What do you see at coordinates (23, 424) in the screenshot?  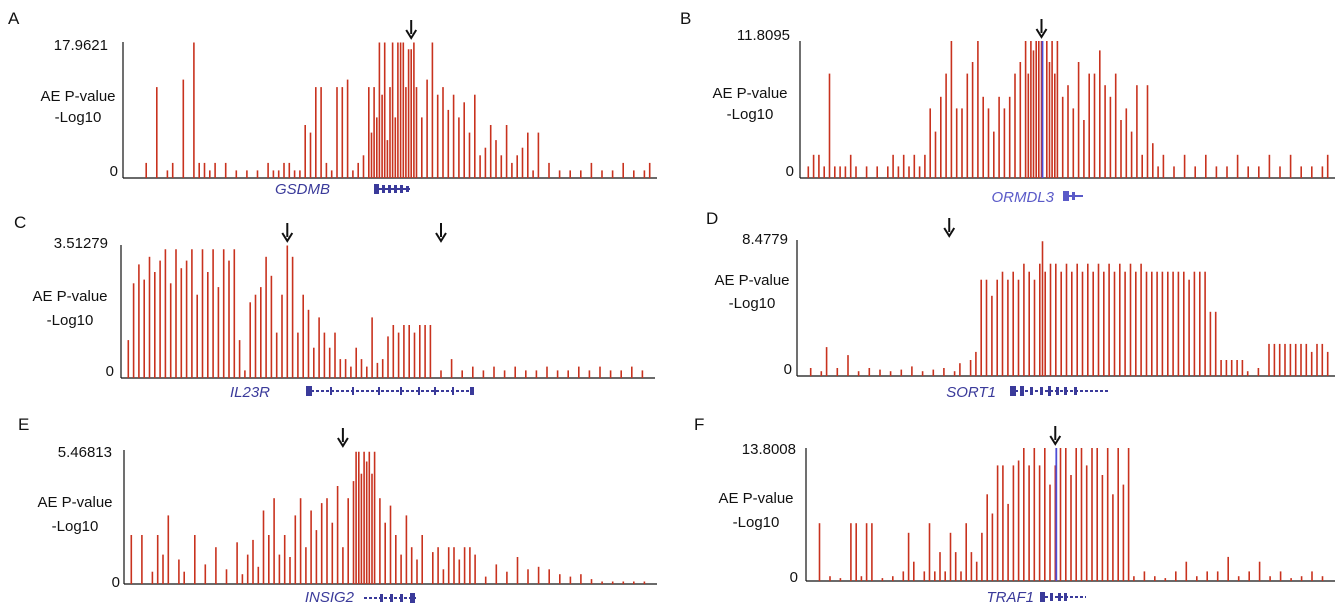 I see `panel-label: E` at bounding box center [23, 424].